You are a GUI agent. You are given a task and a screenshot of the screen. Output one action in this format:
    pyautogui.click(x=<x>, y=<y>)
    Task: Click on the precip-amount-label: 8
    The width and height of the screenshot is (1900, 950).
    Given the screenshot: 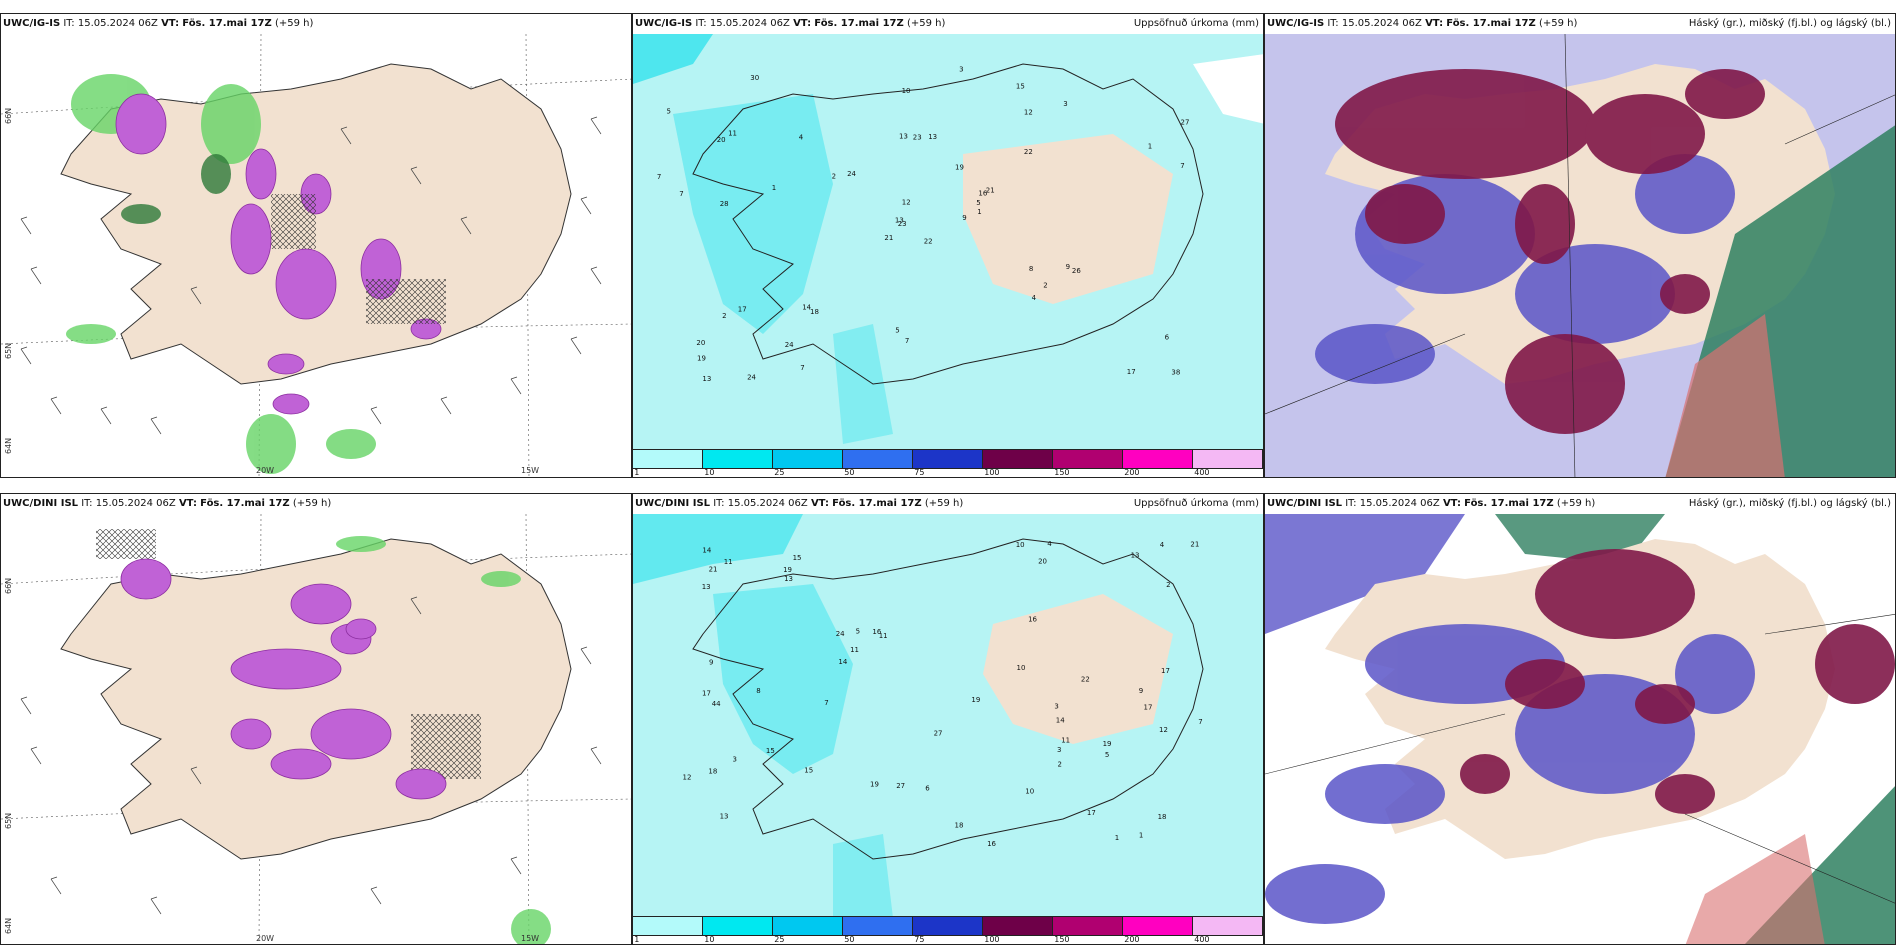 What is the action you would take?
    pyautogui.click(x=1031, y=269)
    